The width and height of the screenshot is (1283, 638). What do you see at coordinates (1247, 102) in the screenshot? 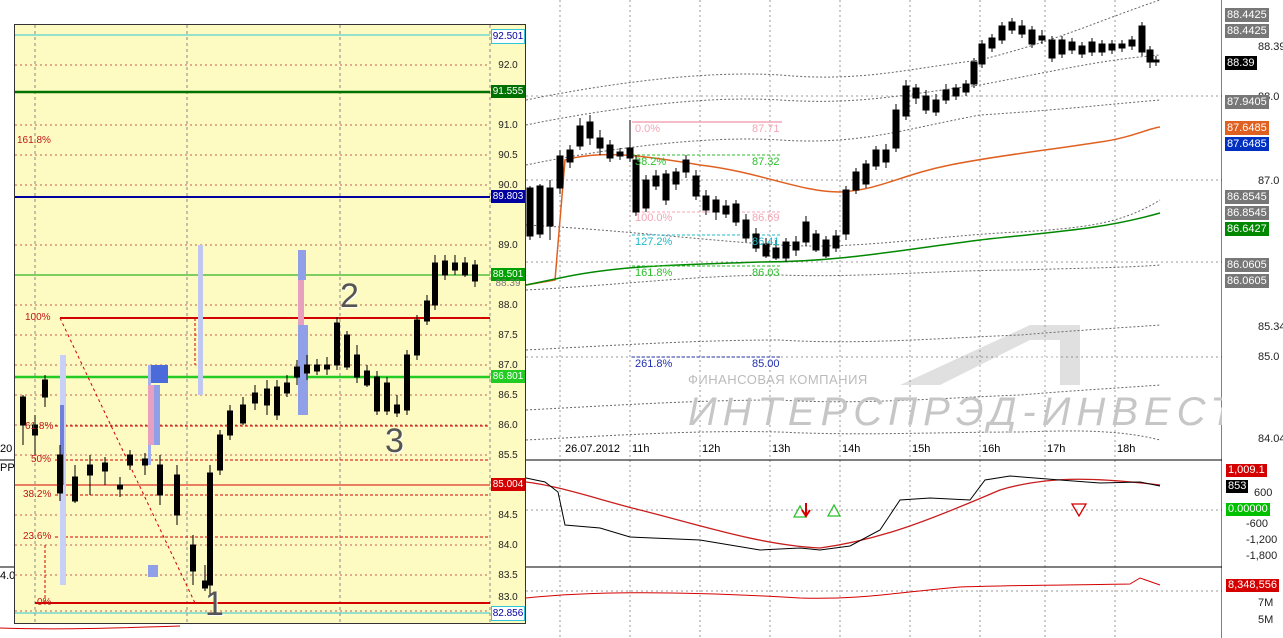
I see `price-axis-label: 87.9405` at bounding box center [1247, 102].